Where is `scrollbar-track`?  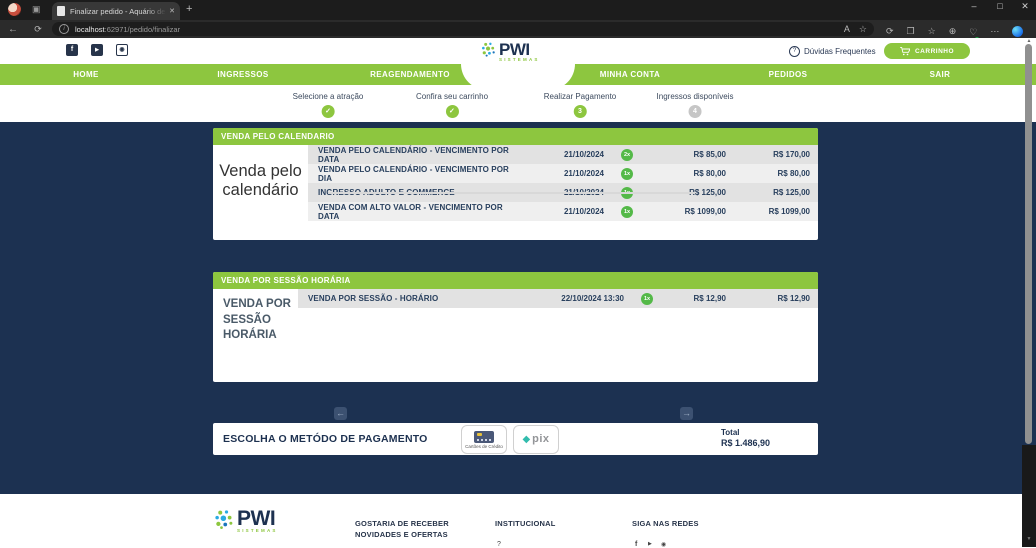 scrollbar-track is located at coordinates (1029, 496).